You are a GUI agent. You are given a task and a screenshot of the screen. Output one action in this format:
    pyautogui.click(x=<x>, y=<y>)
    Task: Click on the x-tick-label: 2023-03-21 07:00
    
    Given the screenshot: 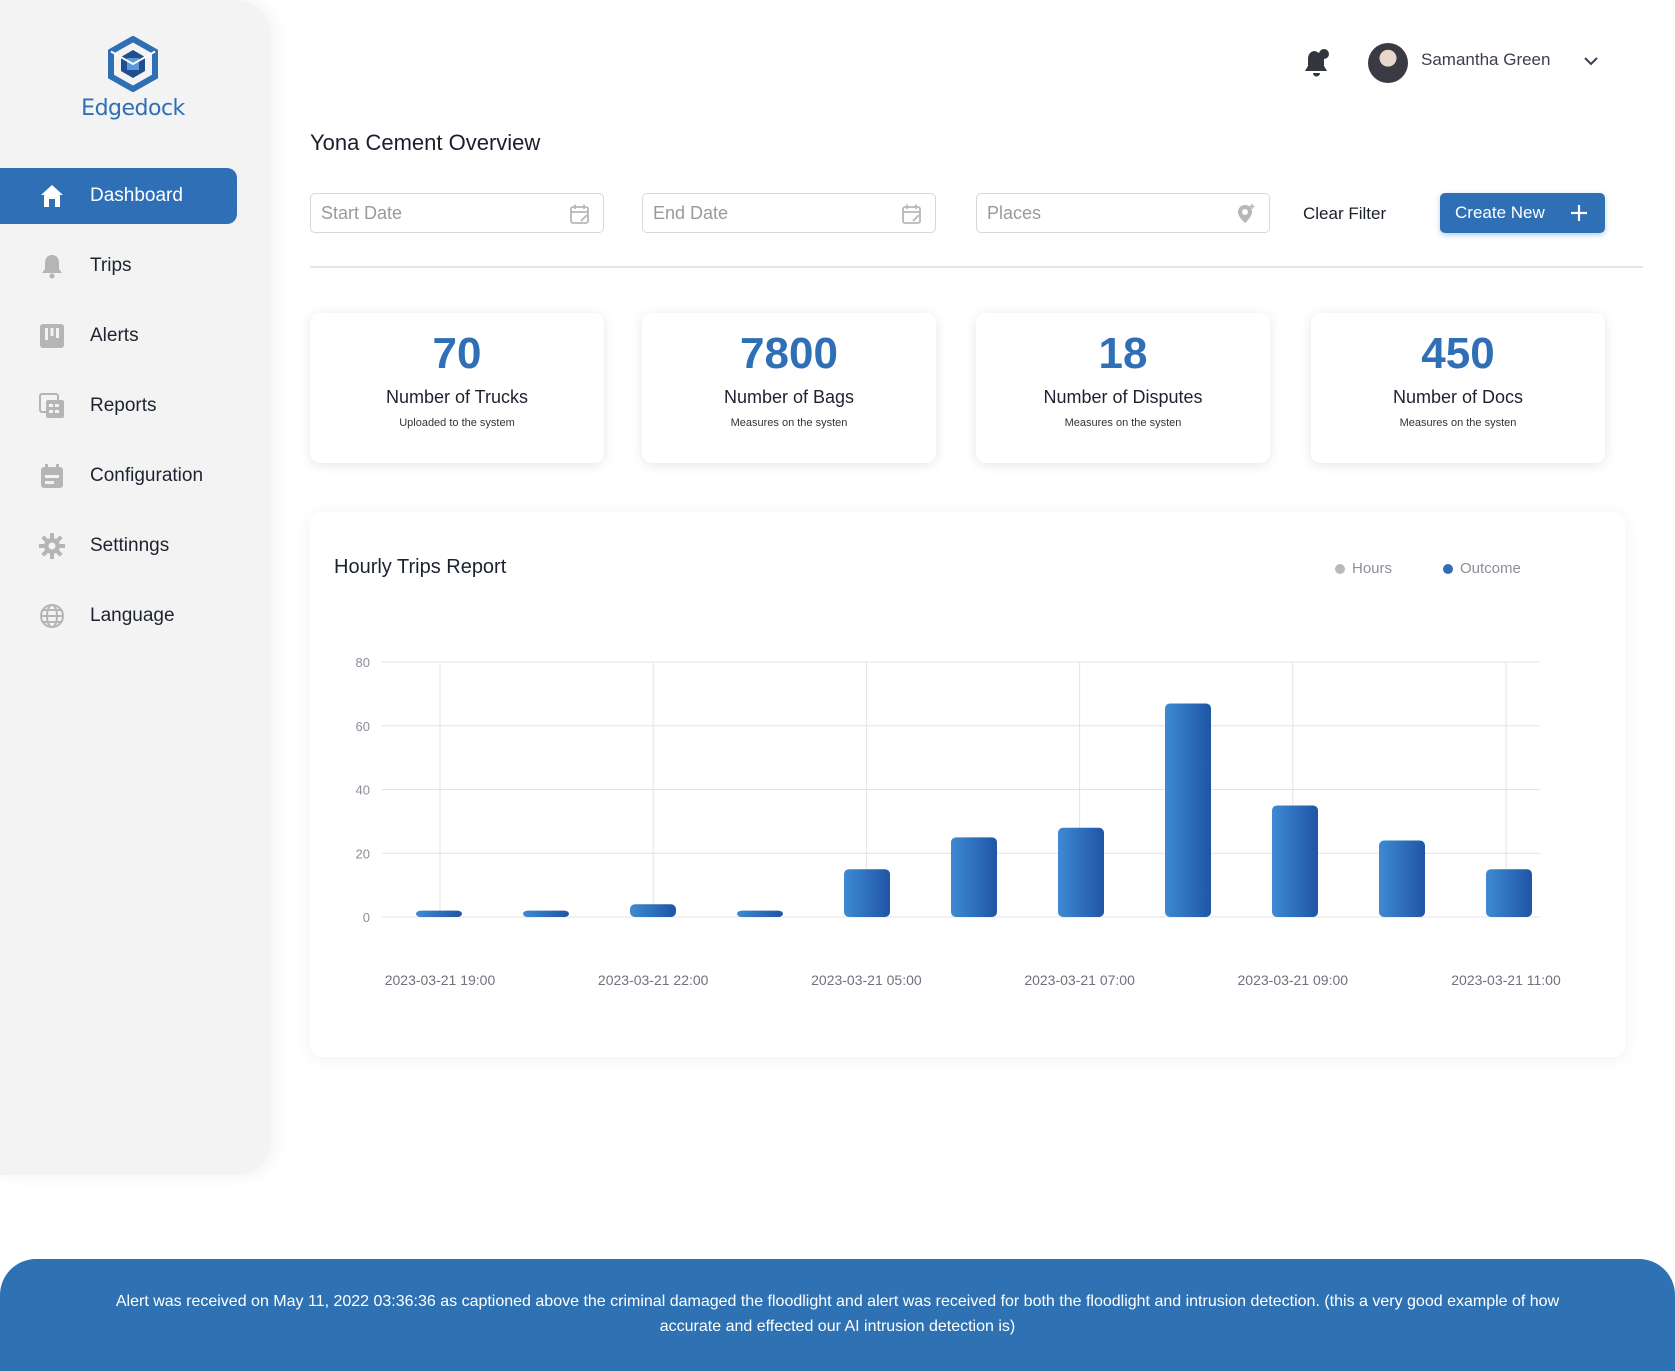 What is the action you would take?
    pyautogui.click(x=1079, y=980)
    